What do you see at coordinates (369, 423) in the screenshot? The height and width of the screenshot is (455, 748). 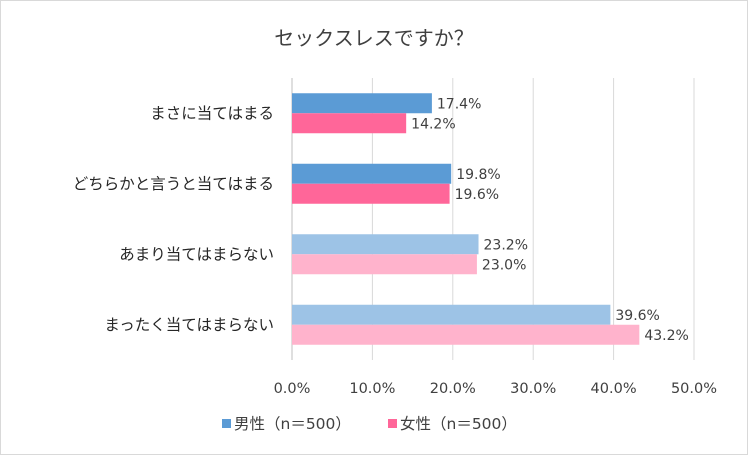 I see `legend: 男性（n＝500） 女性（n＝500）` at bounding box center [369, 423].